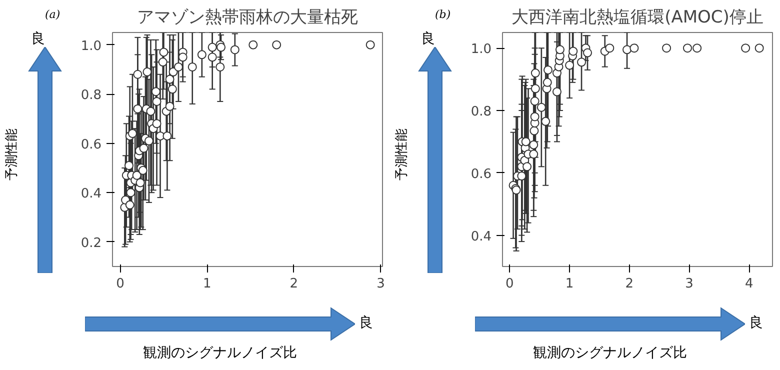 The width and height of the screenshot is (780, 370). I want to click on text: (a), so click(52, 15).